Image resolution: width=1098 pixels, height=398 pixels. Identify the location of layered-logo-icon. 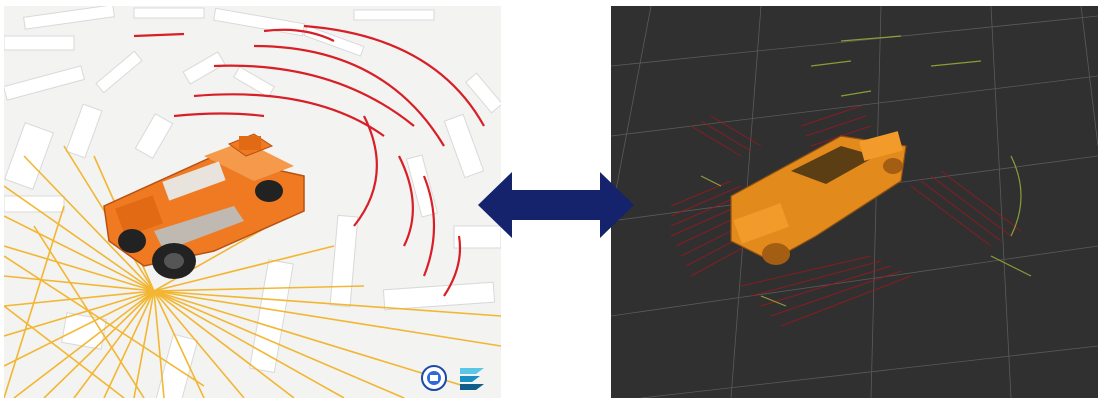
(472, 379).